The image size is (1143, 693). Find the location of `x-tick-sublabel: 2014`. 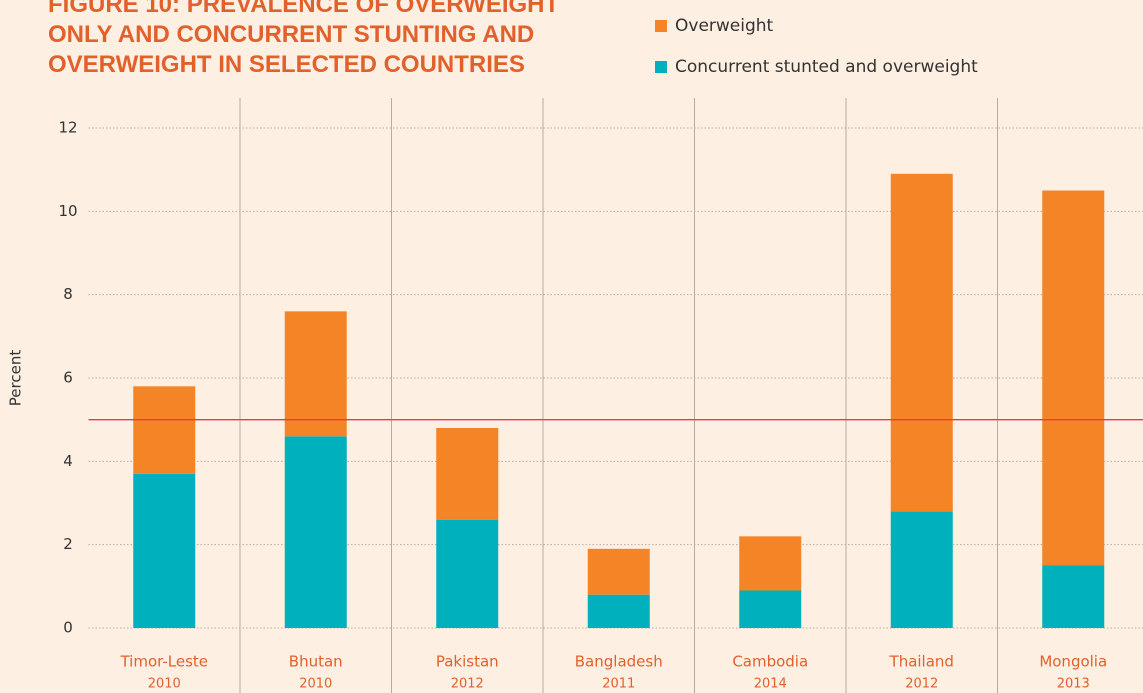

x-tick-sublabel: 2014 is located at coordinates (770, 684).